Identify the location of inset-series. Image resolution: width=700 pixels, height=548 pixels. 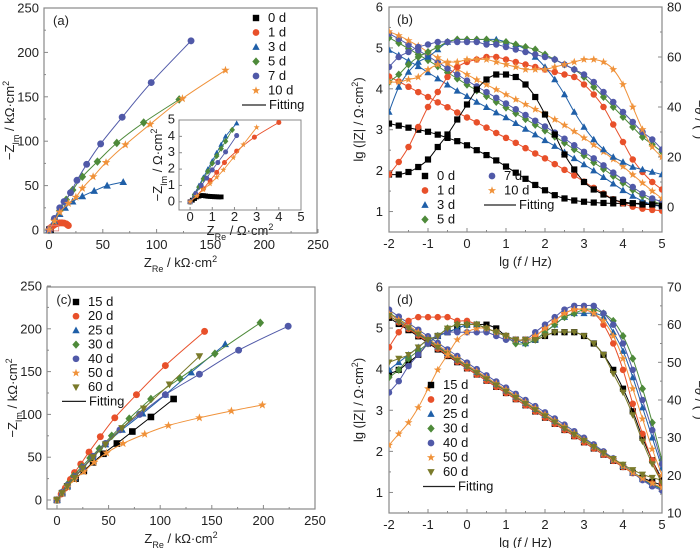
(234, 162).